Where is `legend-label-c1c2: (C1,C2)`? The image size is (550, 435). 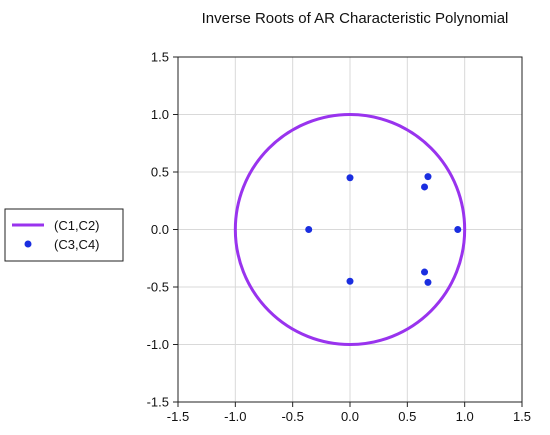 legend-label-c1c2: (C1,C2) is located at coordinates (77, 225).